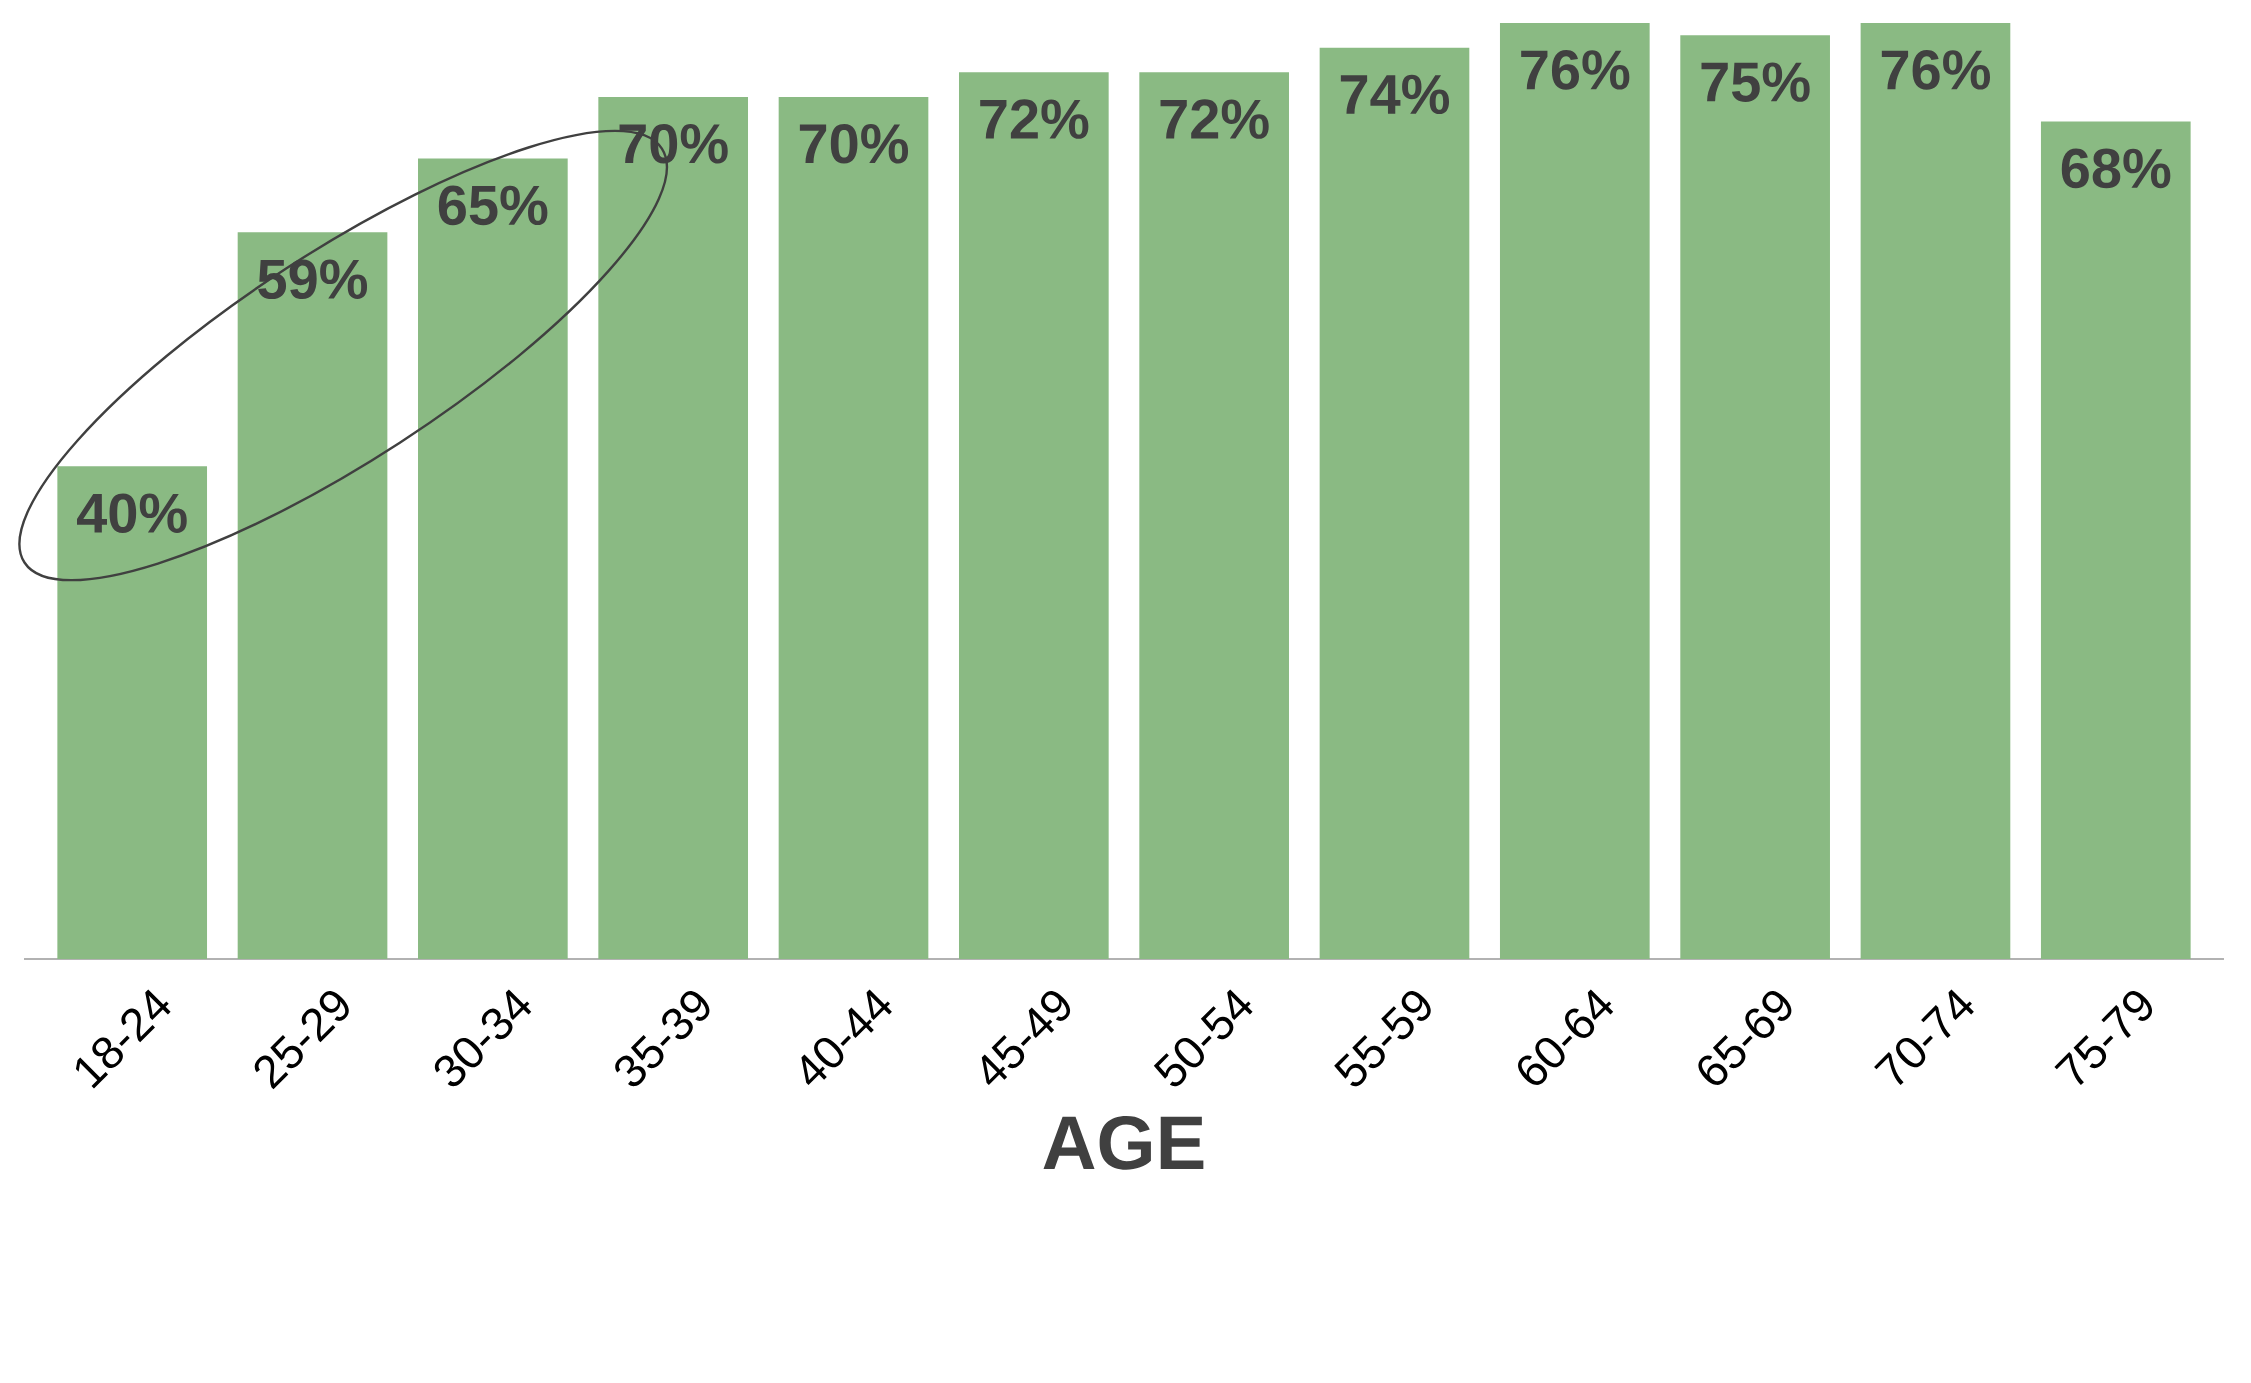 This screenshot has width=2251, height=1383. I want to click on data-label: 40%, so click(132, 513).